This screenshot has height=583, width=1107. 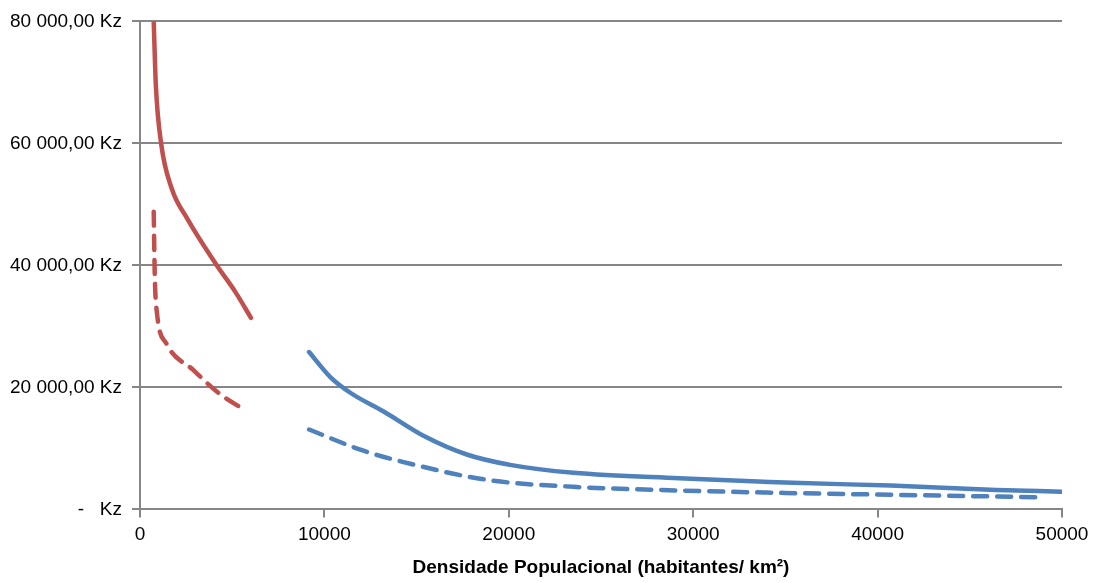 I want to click on x-tick-label: 50000, so click(x=1062, y=534).